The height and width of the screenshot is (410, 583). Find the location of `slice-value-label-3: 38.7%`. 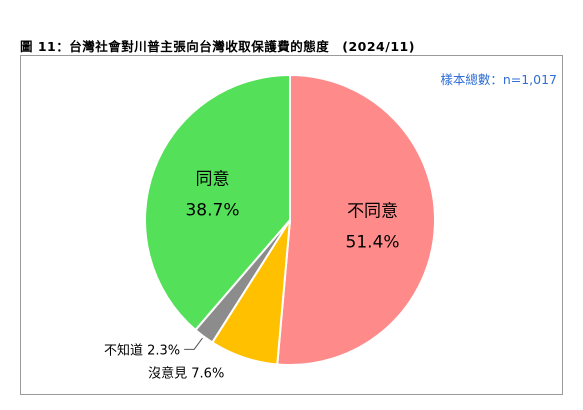

slice-value-label-3: 38.7% is located at coordinates (212, 210).